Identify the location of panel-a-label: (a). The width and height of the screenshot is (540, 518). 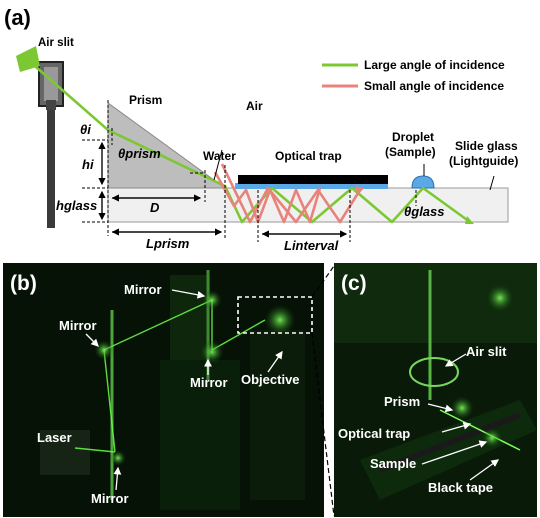
(17, 17).